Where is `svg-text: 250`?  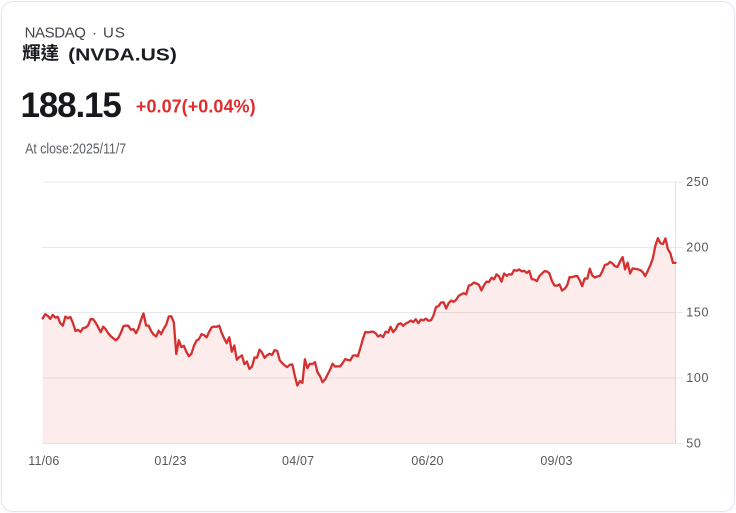 svg-text: 250 is located at coordinates (697, 182).